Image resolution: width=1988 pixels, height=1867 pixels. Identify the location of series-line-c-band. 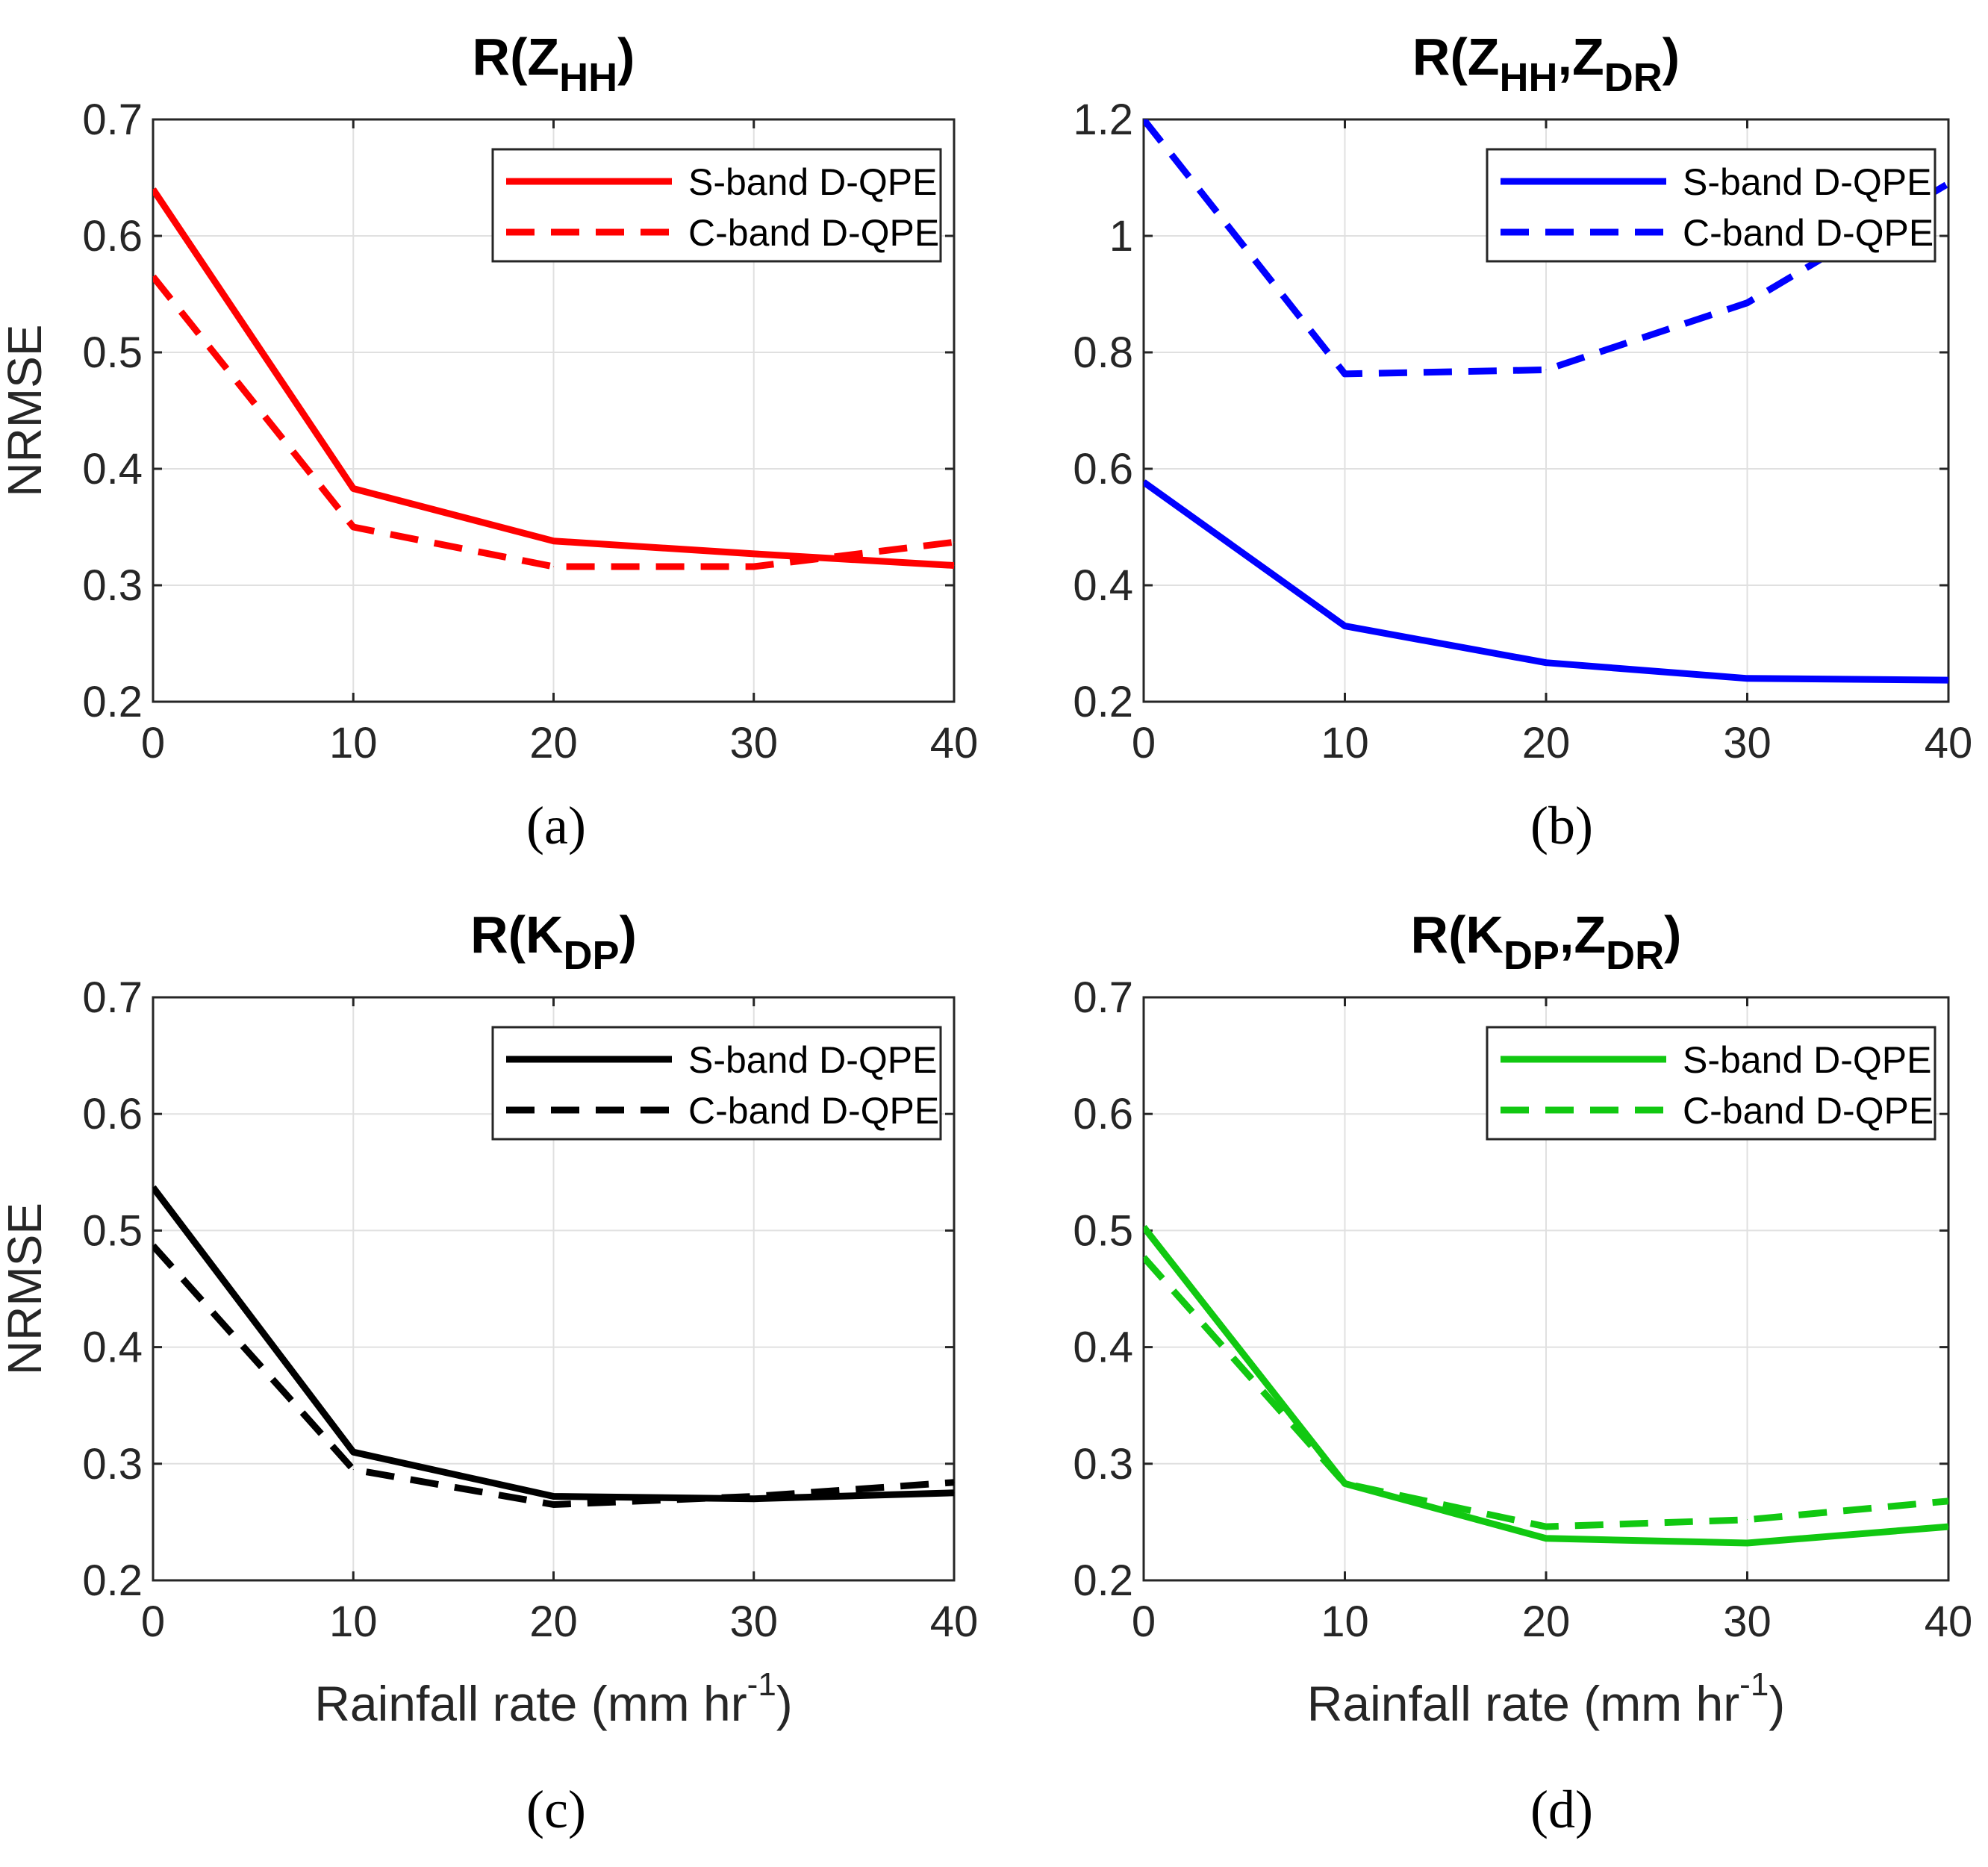
(1546, 248).